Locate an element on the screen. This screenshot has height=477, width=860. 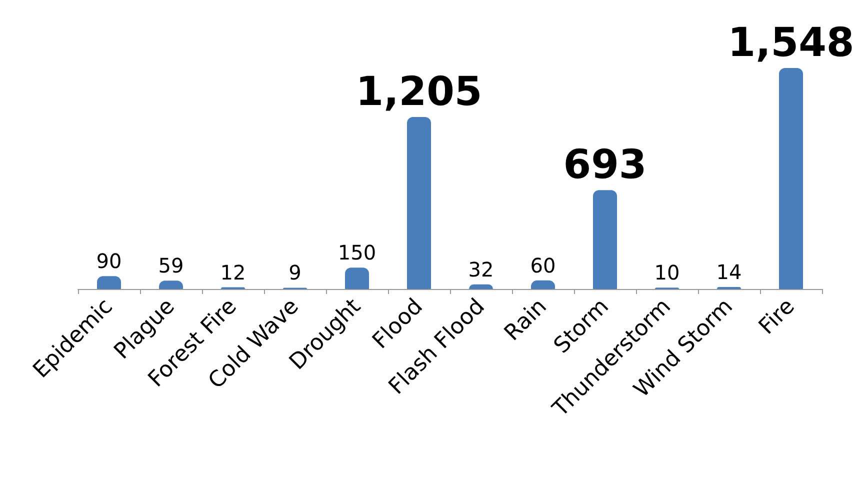
data-label: 9 is located at coordinates (295, 272).